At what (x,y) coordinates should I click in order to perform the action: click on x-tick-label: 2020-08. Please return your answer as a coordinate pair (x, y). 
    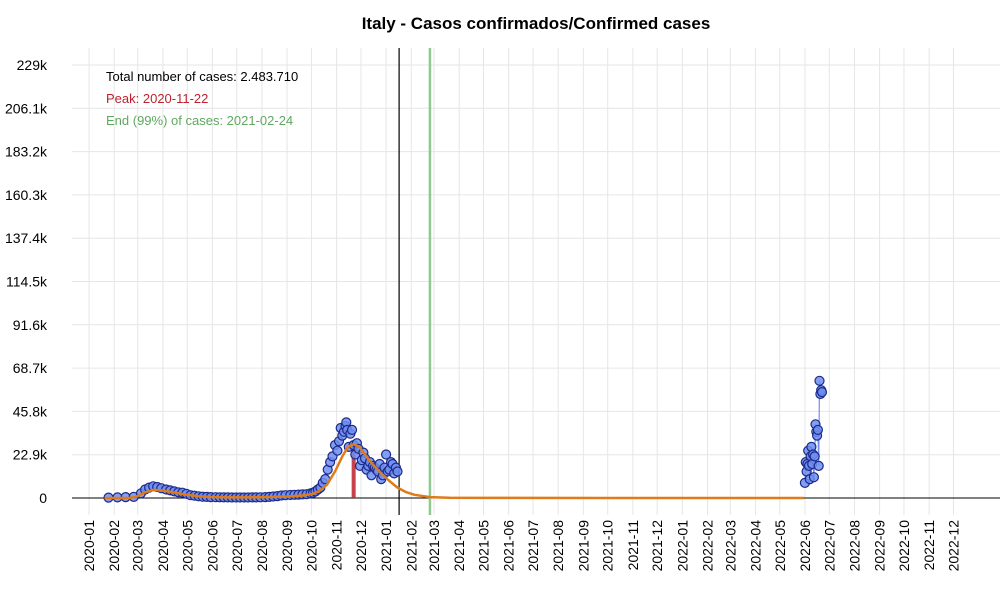
    Looking at the image, I should click on (262, 546).